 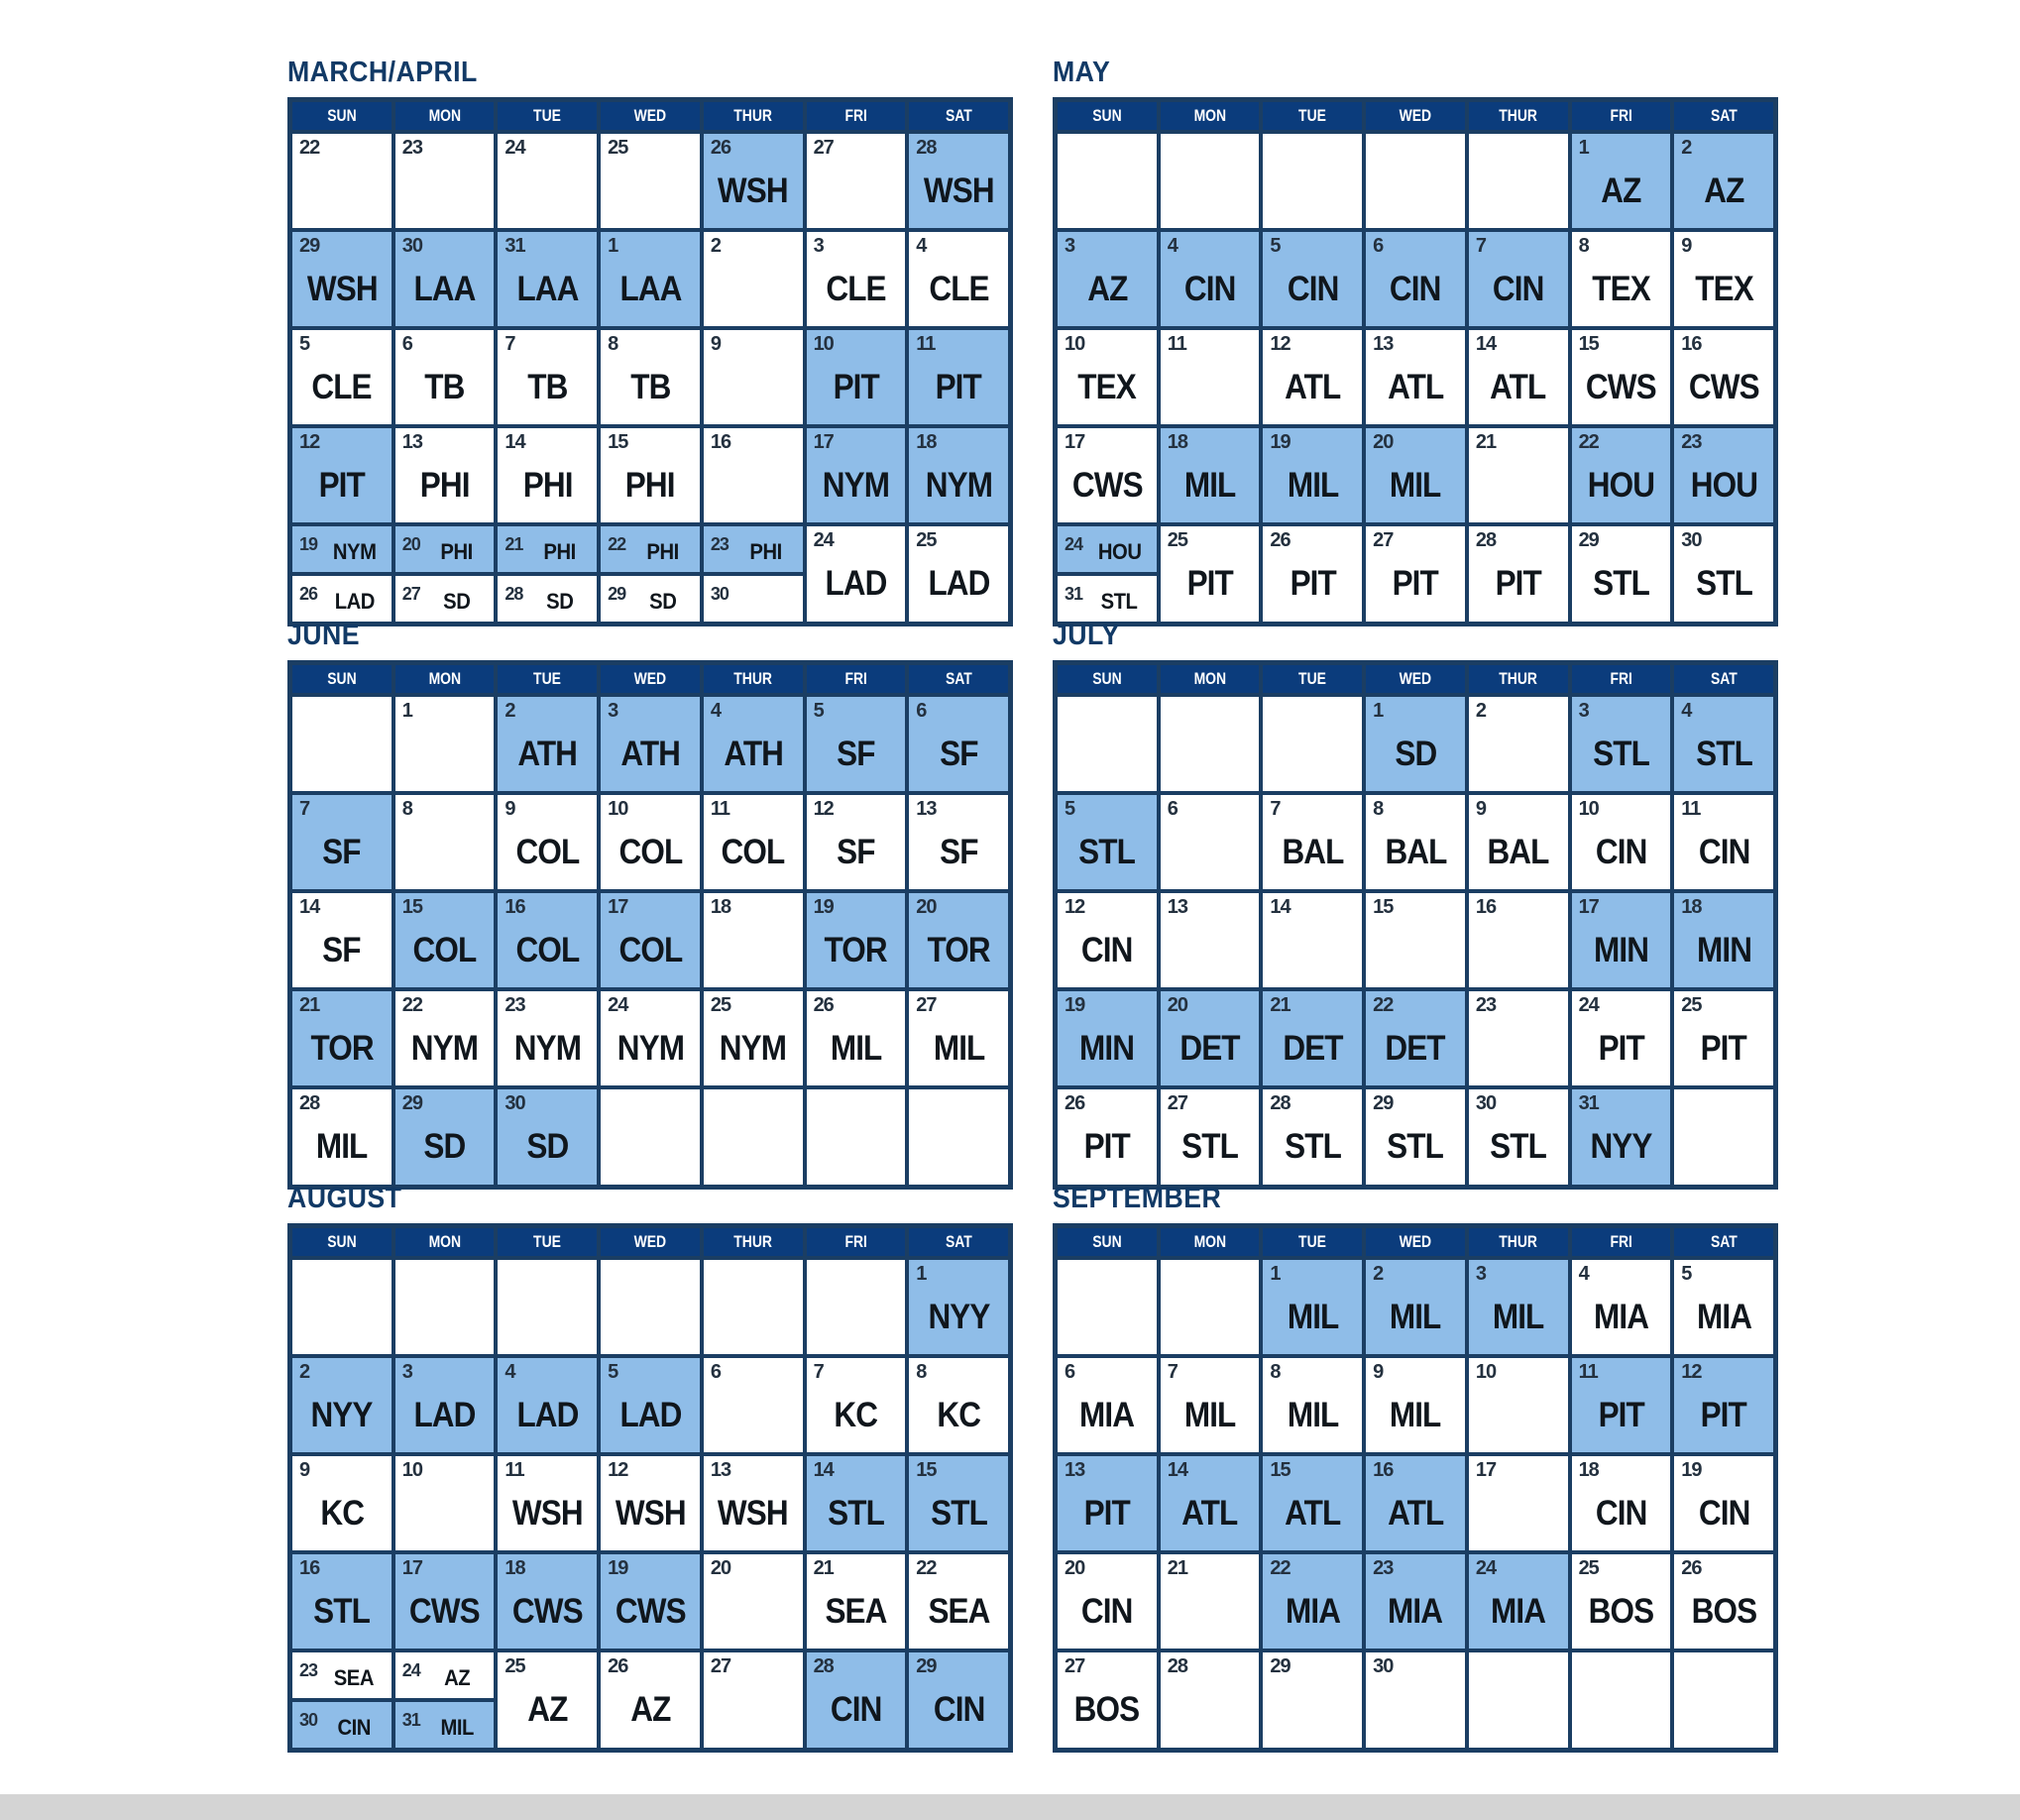 What do you see at coordinates (411, 1670) in the screenshot?
I see `day-number: 24` at bounding box center [411, 1670].